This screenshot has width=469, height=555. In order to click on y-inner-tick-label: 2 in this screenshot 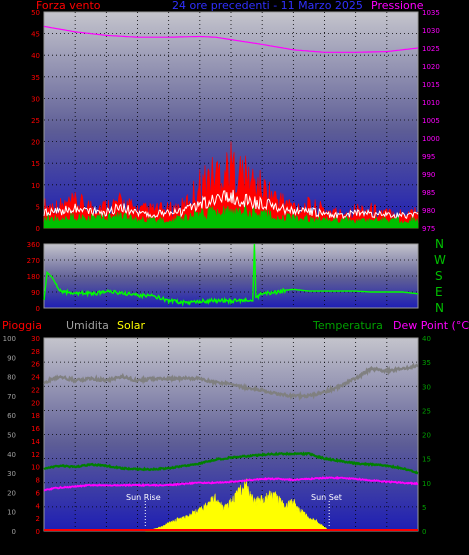, I will do `click(38, 519)`.